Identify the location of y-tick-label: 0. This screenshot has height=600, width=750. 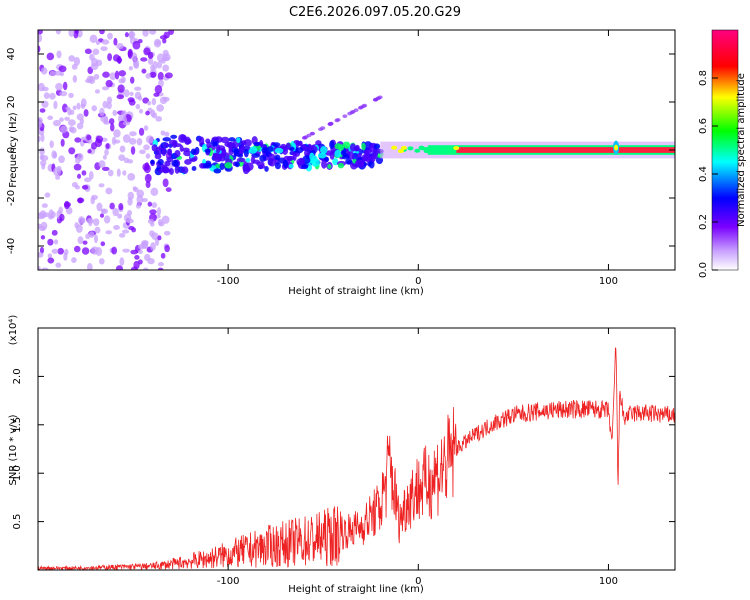
(11, 150).